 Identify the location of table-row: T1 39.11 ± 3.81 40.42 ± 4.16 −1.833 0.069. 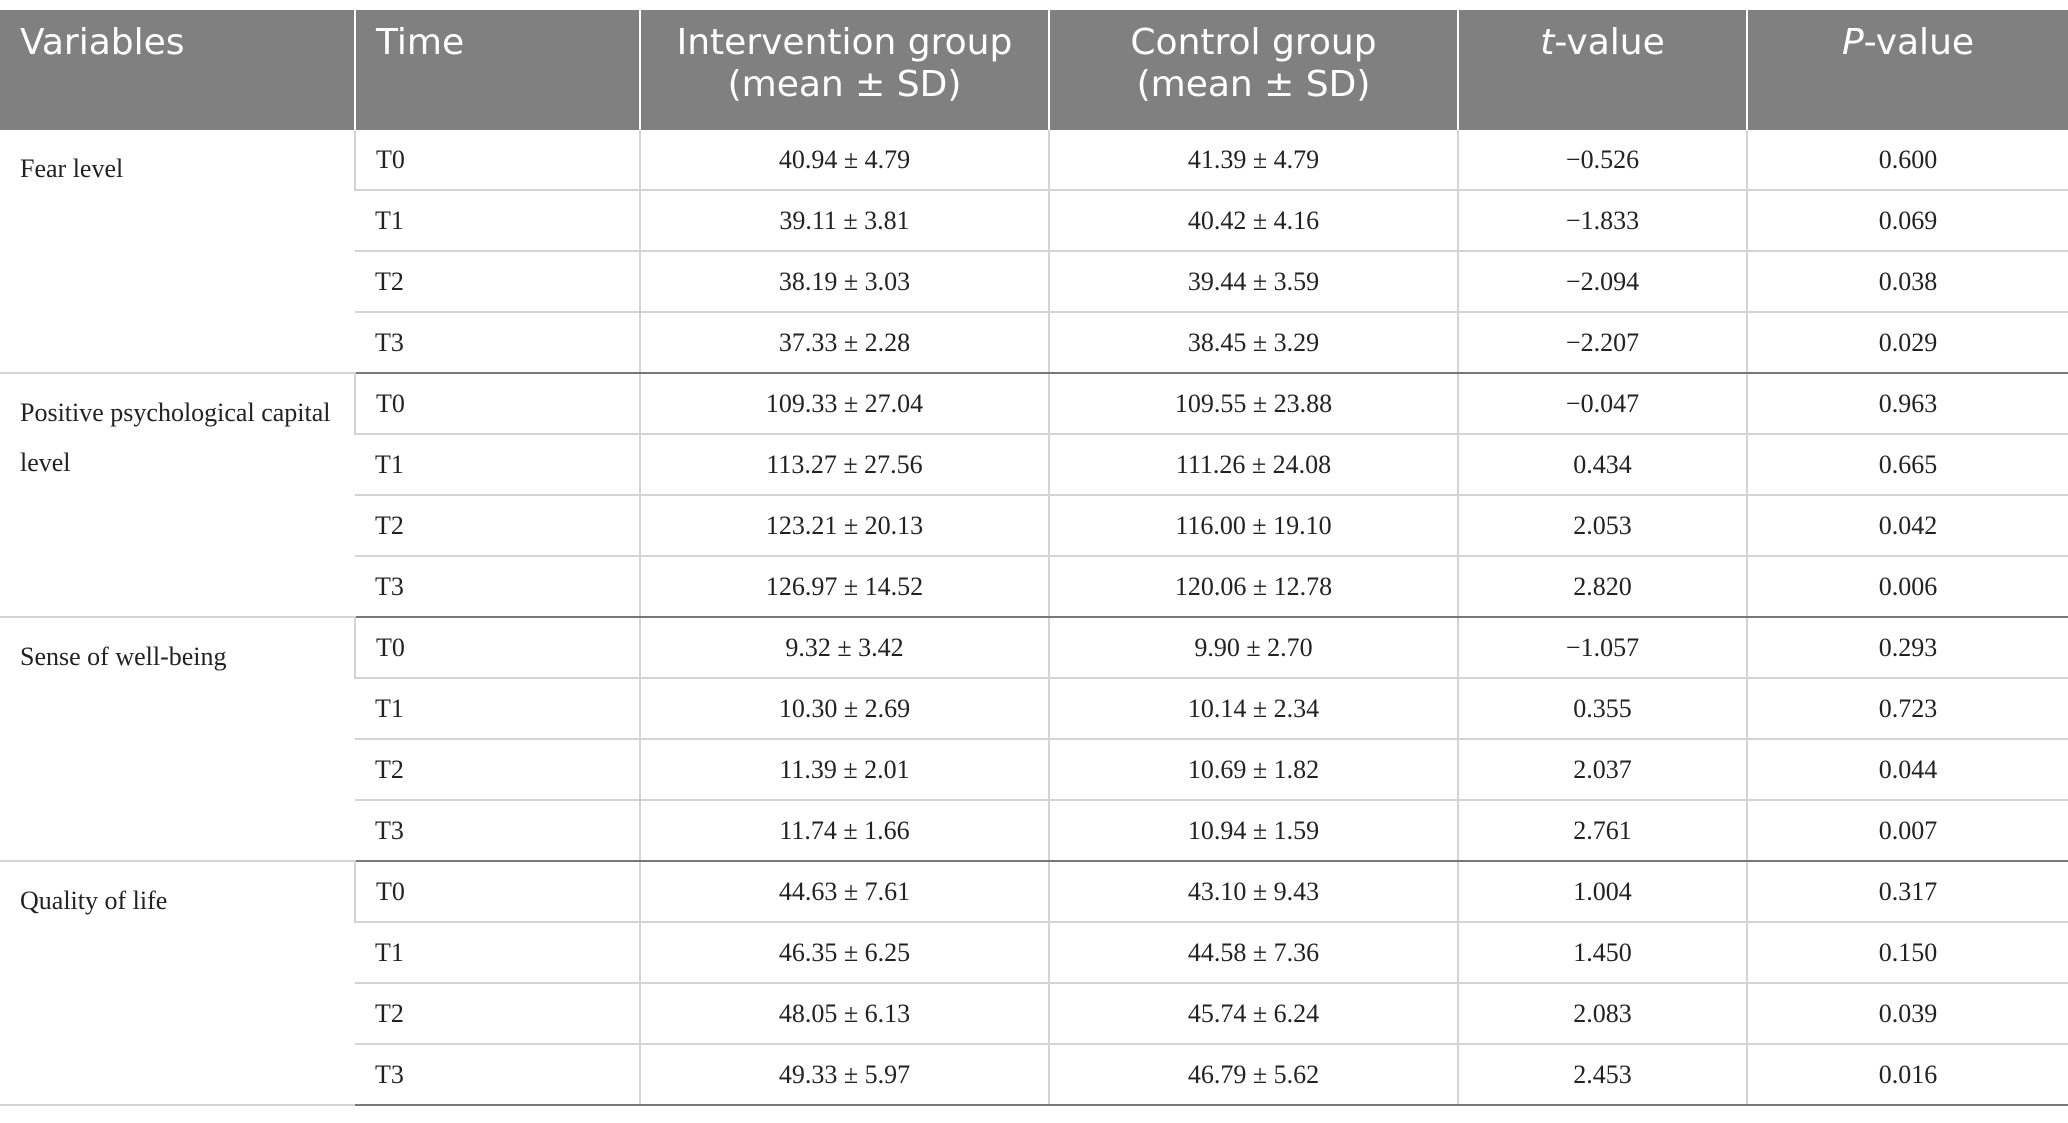
(1034, 221).